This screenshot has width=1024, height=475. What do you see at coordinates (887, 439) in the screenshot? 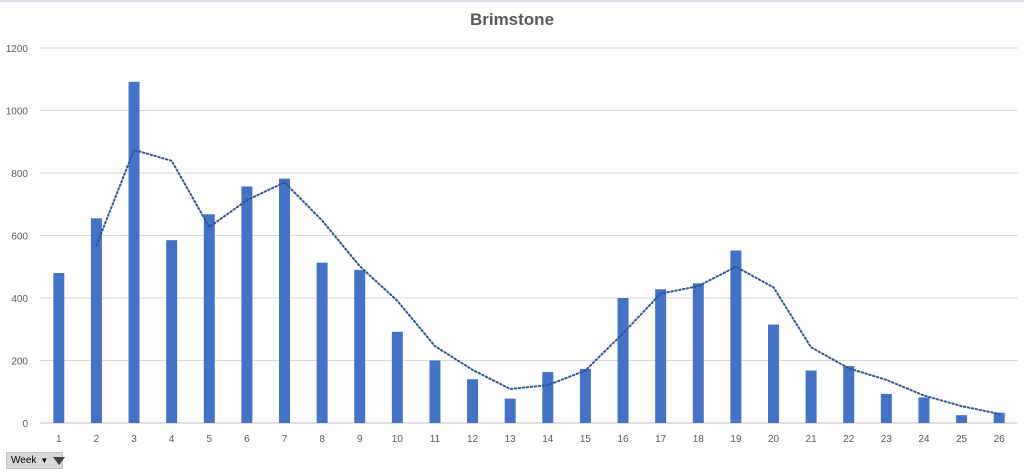
I see `x-tick-label: 23` at bounding box center [887, 439].